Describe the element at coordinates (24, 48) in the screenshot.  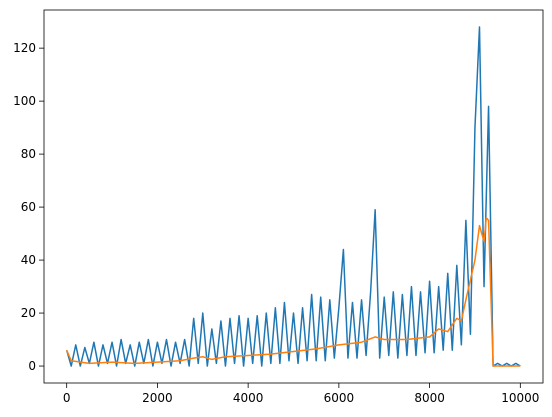
I see `y-tick-label: 120` at that location.